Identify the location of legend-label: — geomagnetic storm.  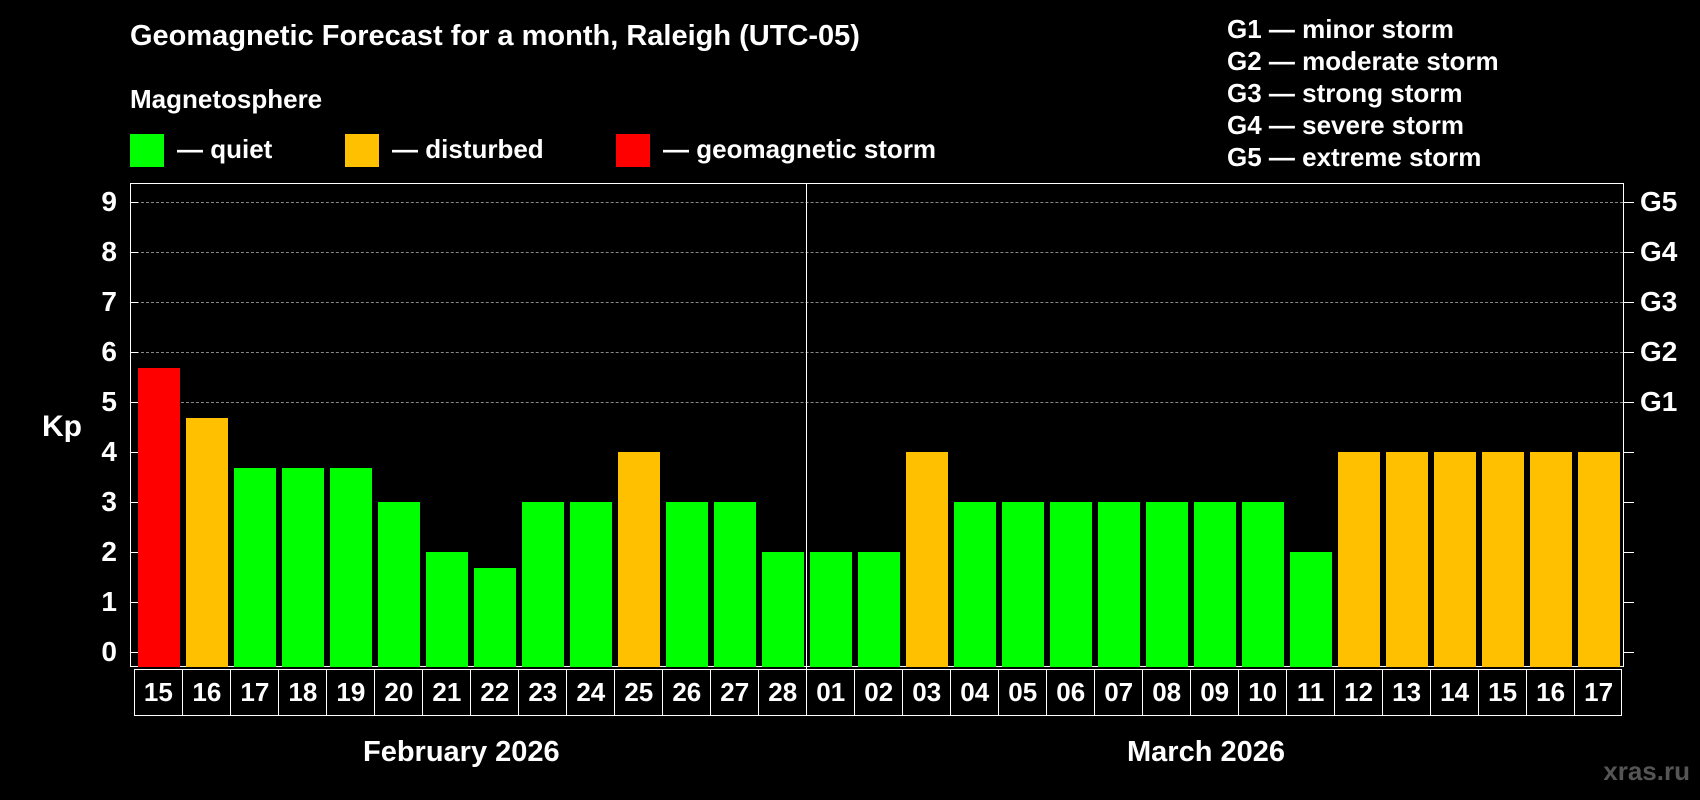
(800, 149).